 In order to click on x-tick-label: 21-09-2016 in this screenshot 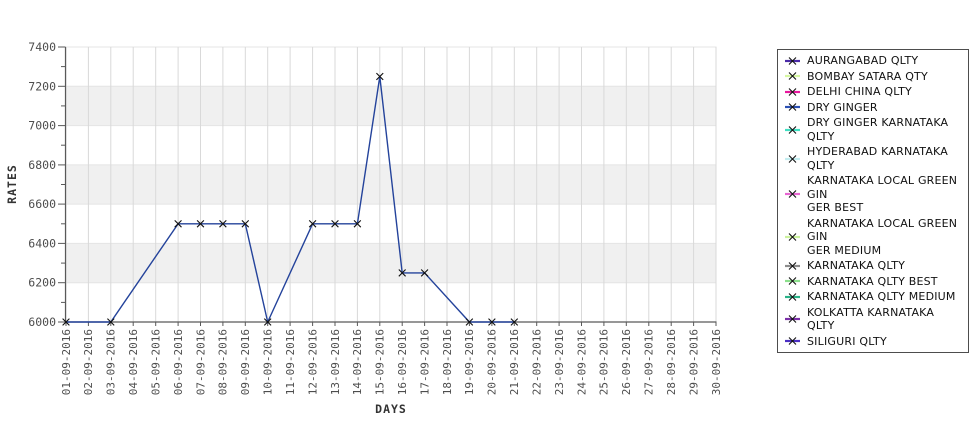, I will do `click(514, 362)`.